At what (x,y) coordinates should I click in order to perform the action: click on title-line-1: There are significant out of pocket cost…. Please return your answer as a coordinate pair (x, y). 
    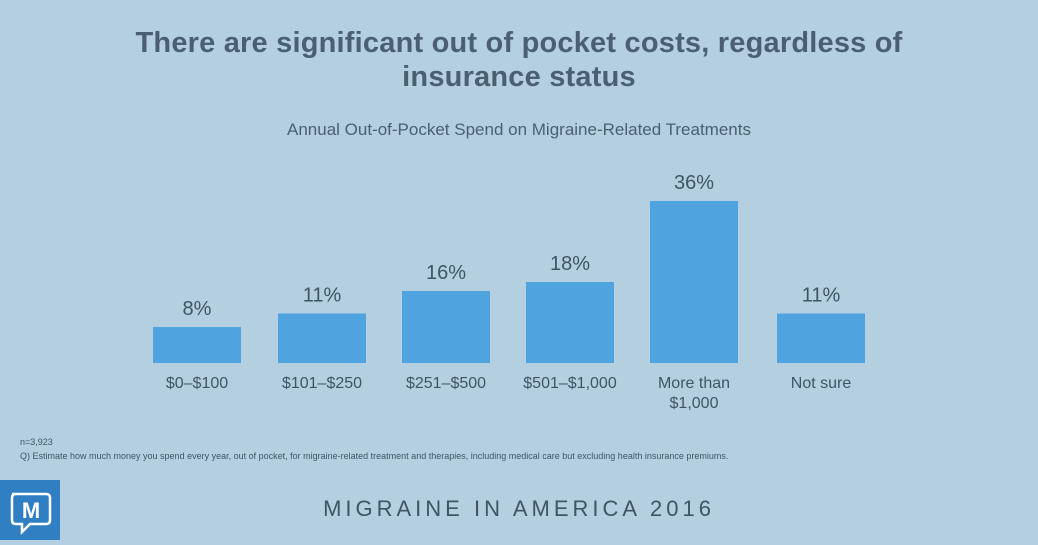
    Looking at the image, I should click on (519, 43).